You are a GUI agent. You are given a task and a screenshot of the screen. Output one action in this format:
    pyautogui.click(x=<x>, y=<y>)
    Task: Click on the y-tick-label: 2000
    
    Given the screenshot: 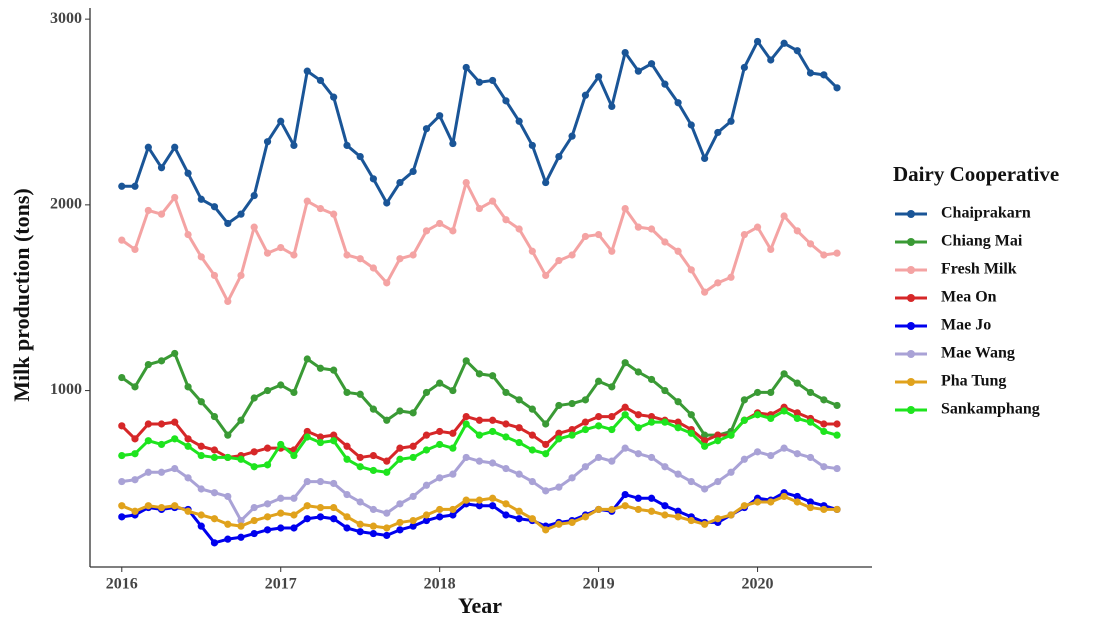 What is the action you would take?
    pyautogui.click(x=66, y=204)
    